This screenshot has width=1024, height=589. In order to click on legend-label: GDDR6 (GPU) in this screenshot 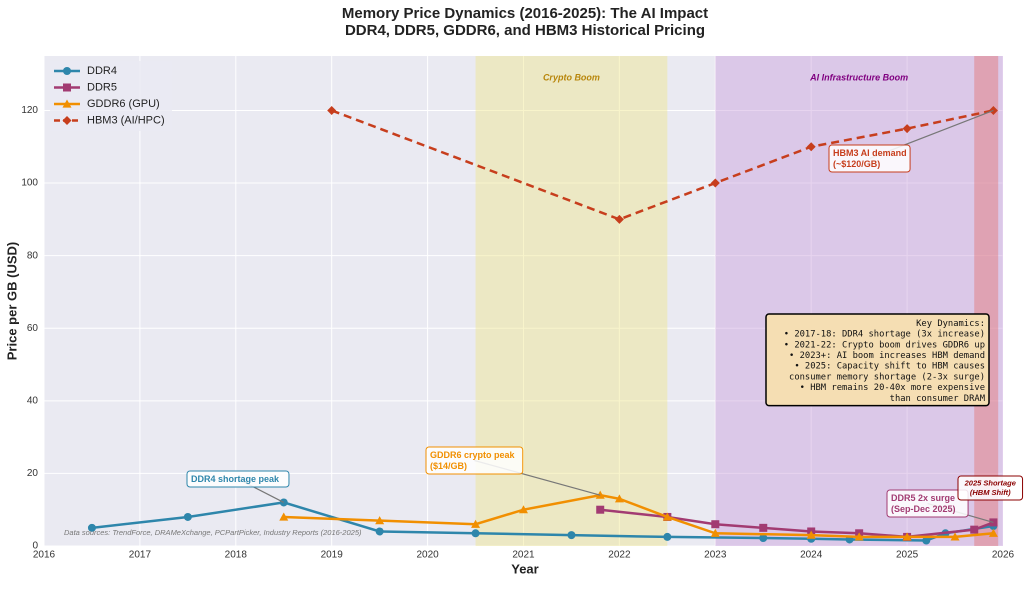, I will do `click(123, 104)`.